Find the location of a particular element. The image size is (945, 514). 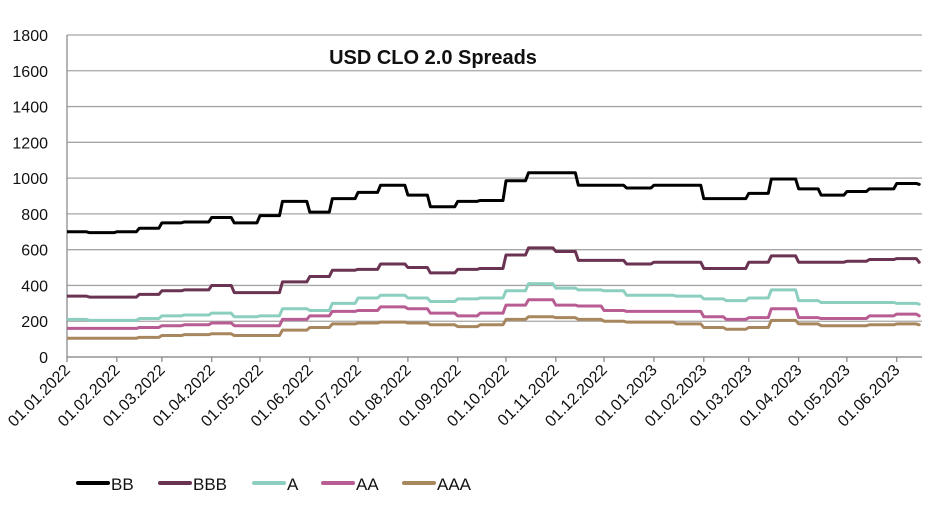

series-line-bbb is located at coordinates (494, 272).